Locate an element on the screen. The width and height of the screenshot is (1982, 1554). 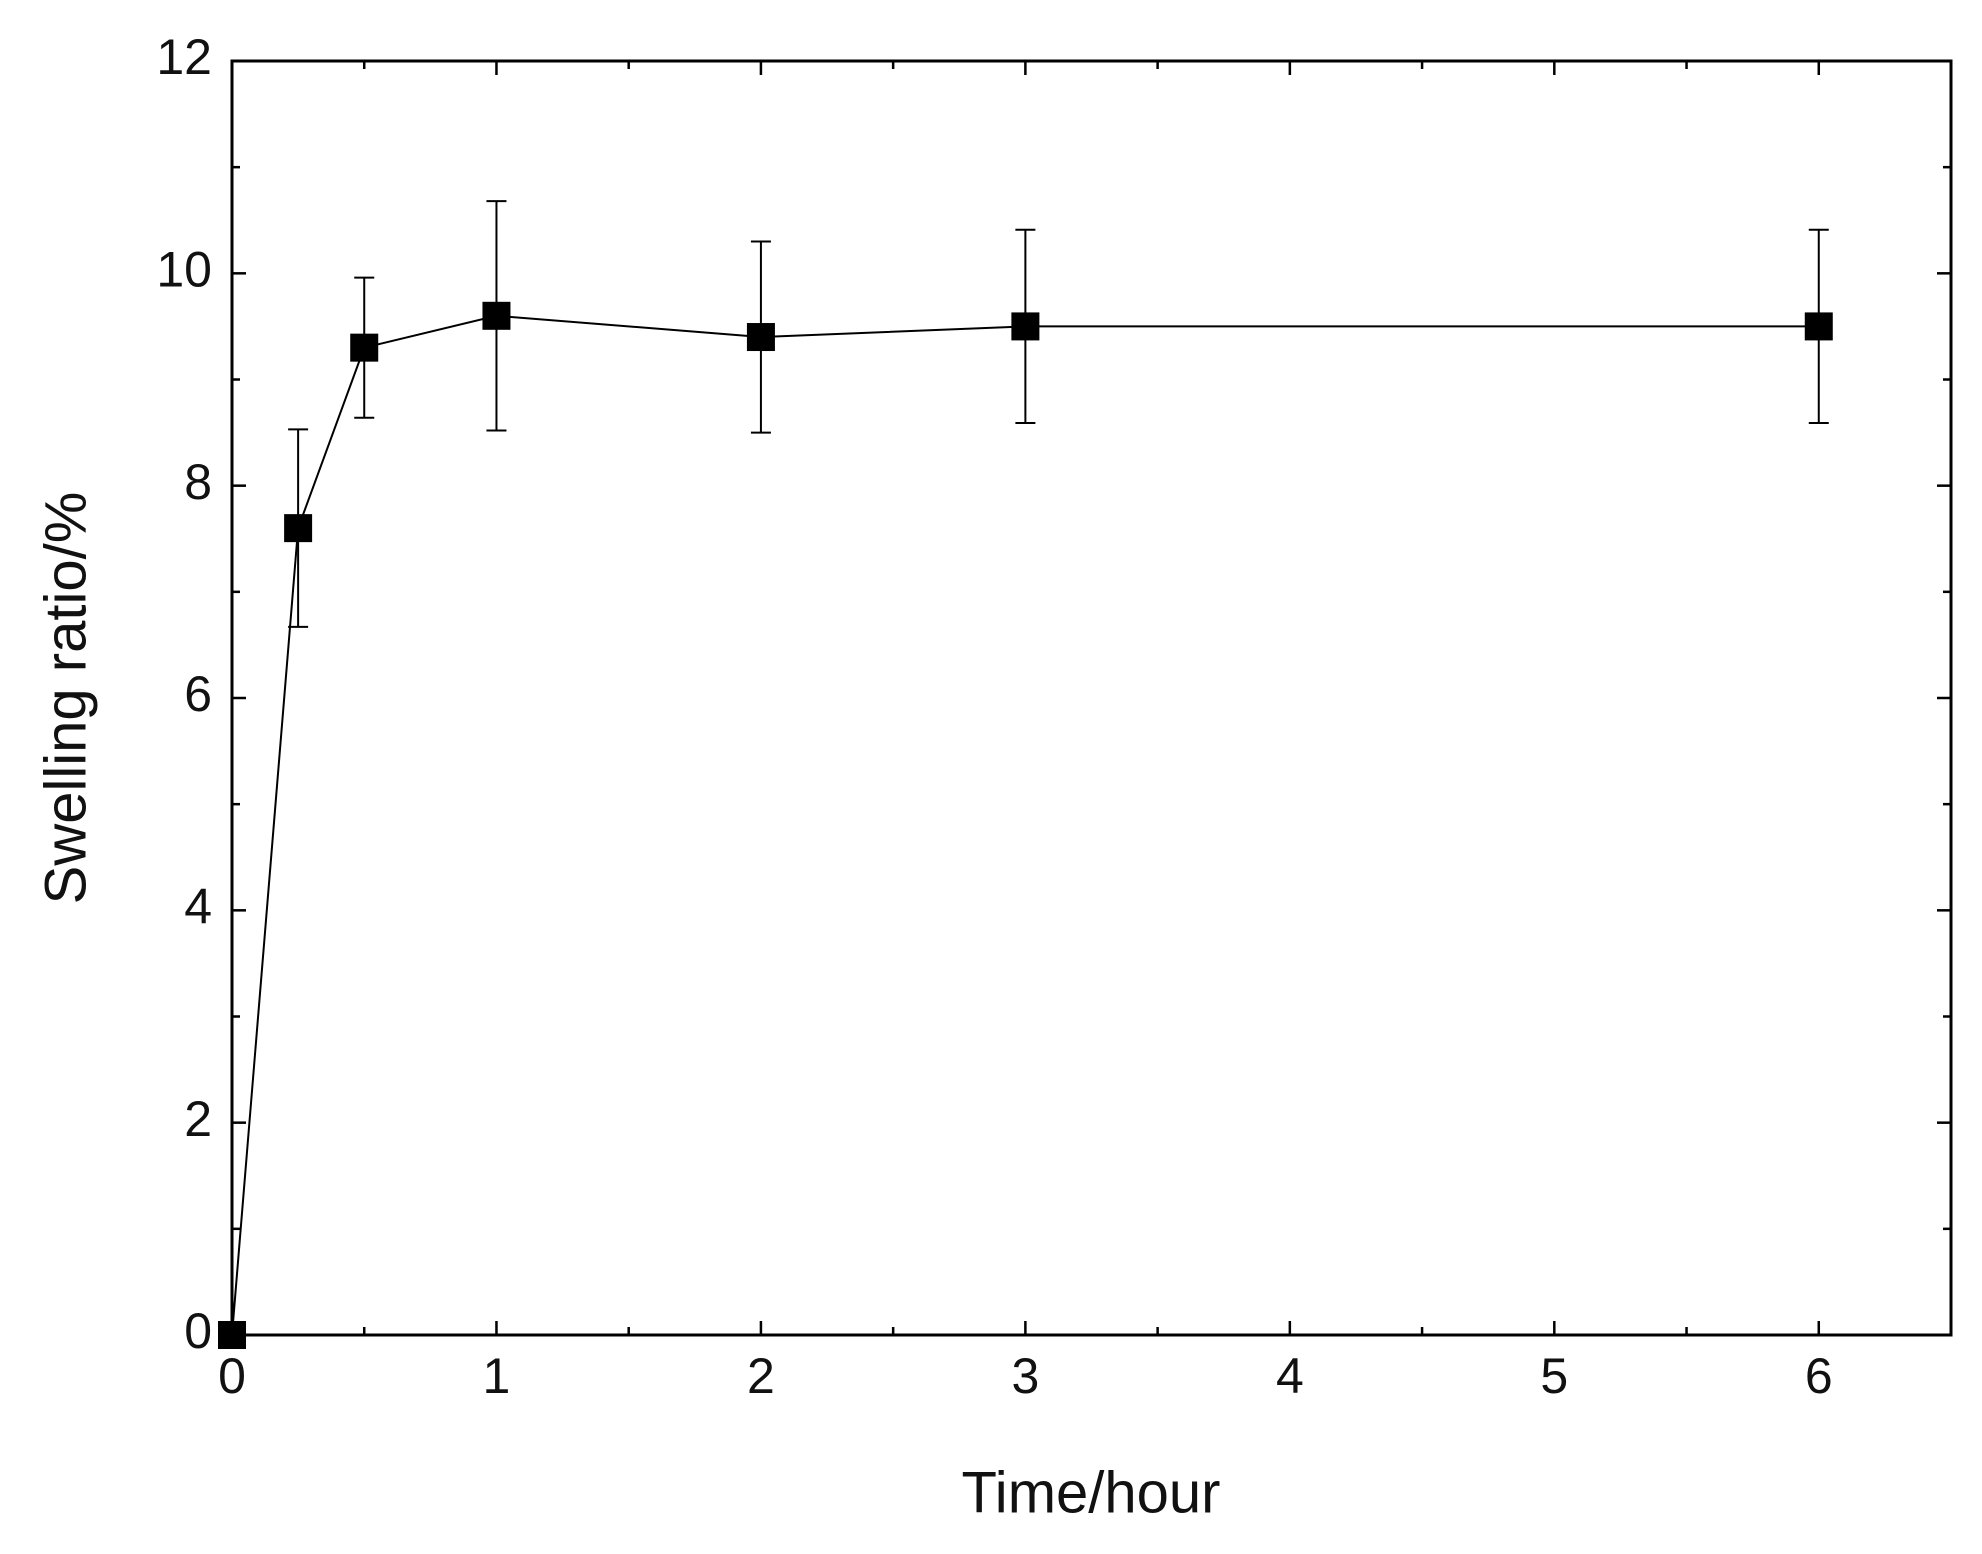
x-tick-label: 0 is located at coordinates (232, 1376).